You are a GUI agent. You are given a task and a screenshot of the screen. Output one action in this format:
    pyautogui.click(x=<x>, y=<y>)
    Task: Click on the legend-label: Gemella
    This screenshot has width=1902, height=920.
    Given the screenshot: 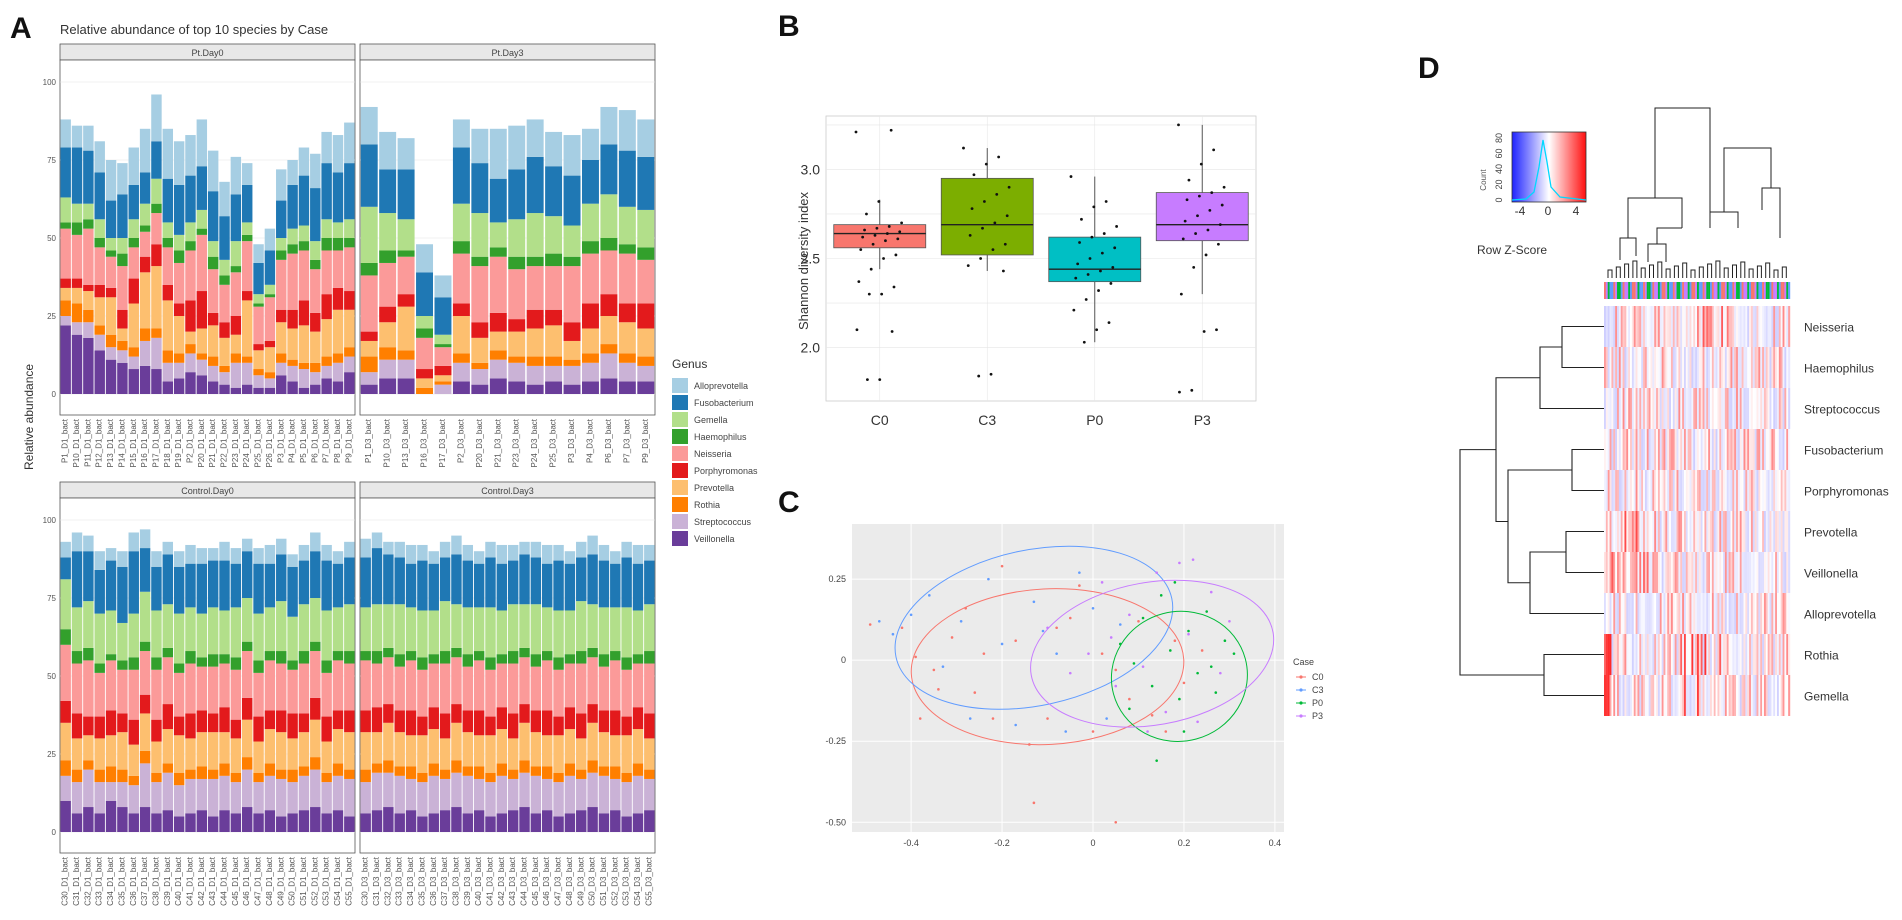 What is the action you would take?
    pyautogui.click(x=711, y=420)
    